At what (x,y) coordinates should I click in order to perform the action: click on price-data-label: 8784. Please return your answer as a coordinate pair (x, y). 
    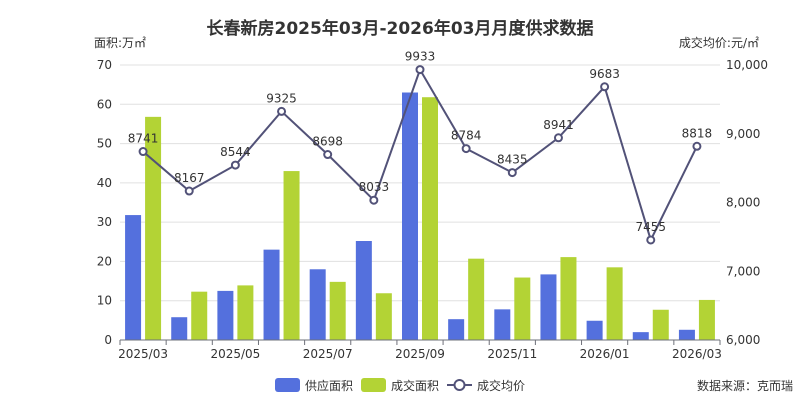
    Looking at the image, I should click on (466, 136).